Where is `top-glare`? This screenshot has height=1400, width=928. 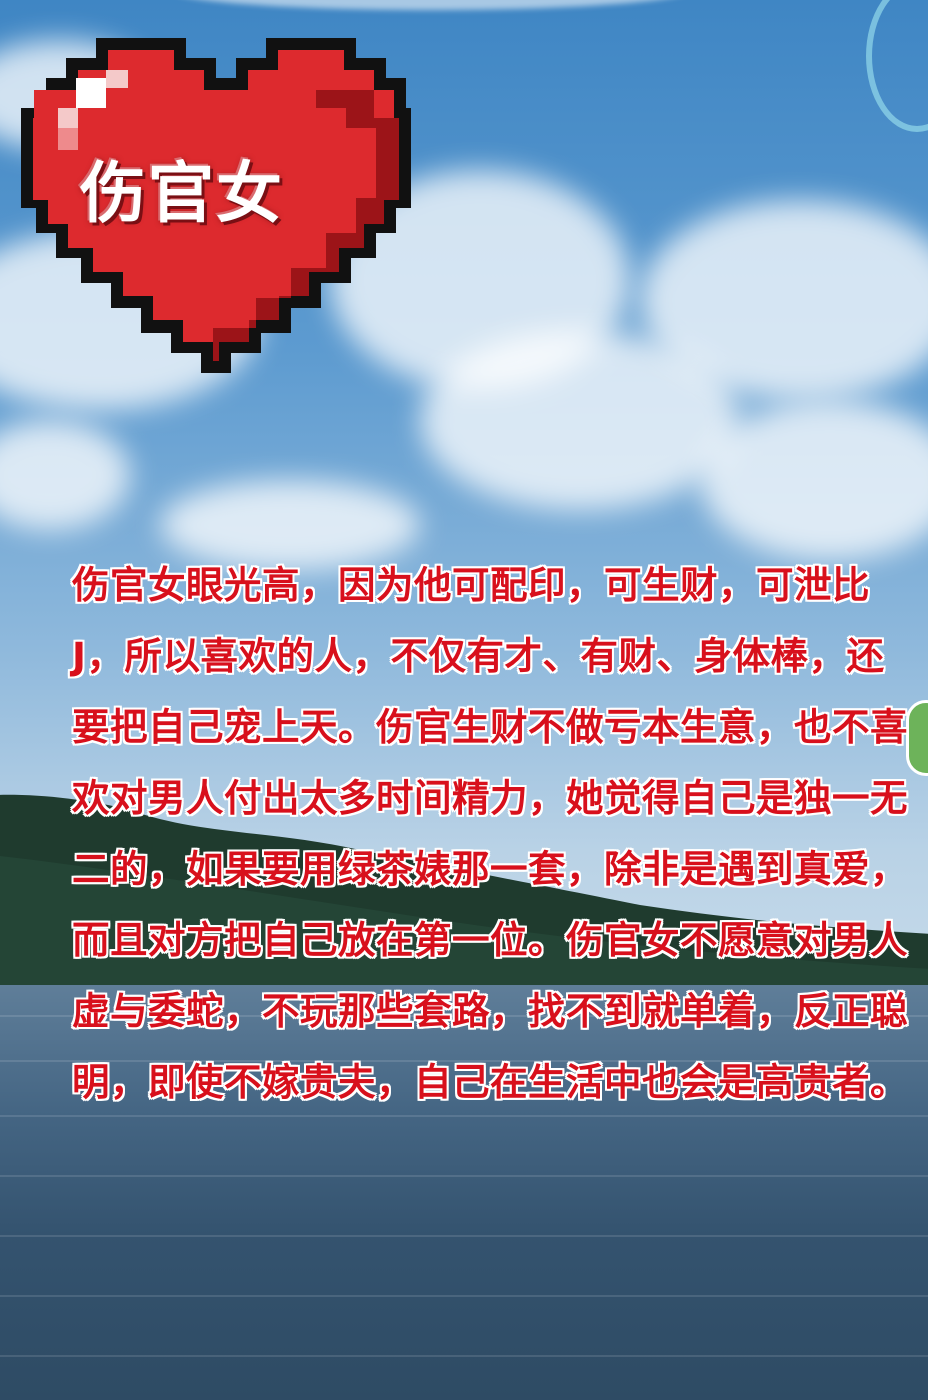 top-glare is located at coordinates (430, 5).